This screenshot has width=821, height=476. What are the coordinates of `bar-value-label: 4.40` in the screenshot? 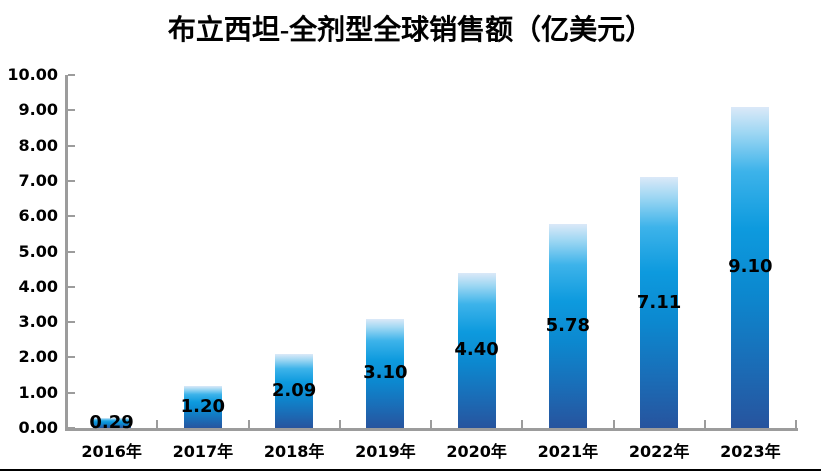 It's located at (476, 350).